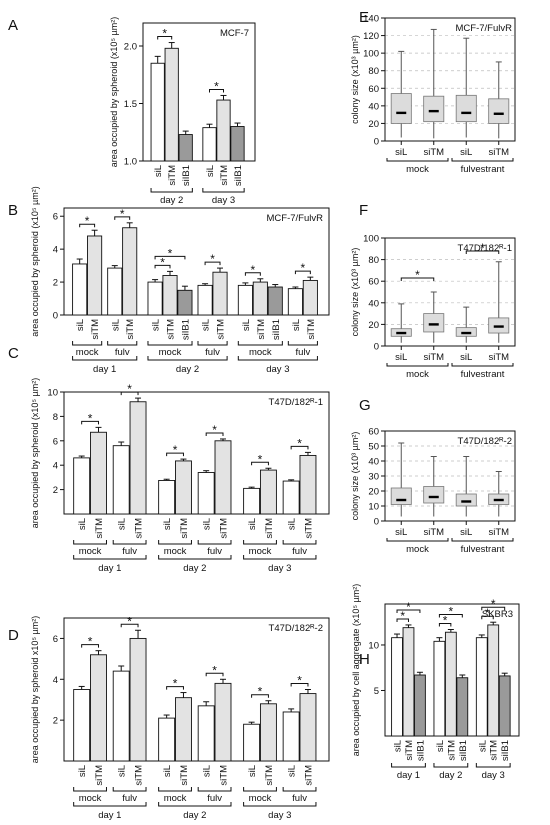 The height and width of the screenshot is (825, 550). I want to click on panel-title: T47D/182ᴿ-2, so click(485, 441).